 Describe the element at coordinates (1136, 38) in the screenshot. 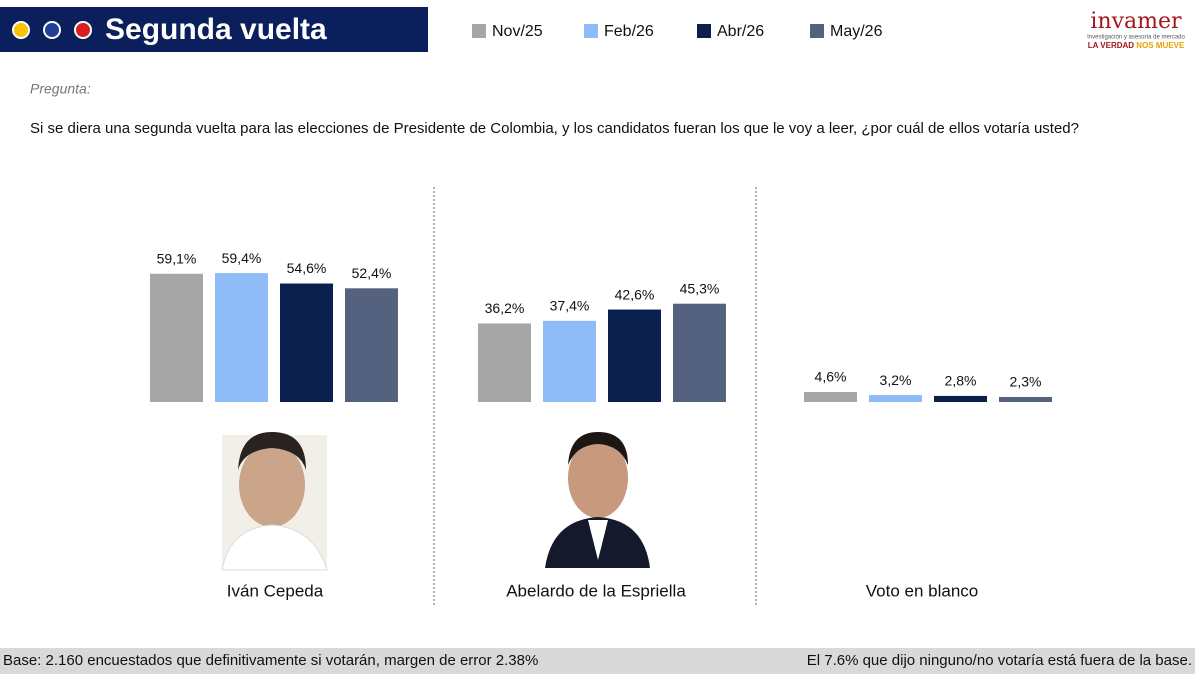

I see `brand-tagline: Investigación y asesoría de mercado` at that location.